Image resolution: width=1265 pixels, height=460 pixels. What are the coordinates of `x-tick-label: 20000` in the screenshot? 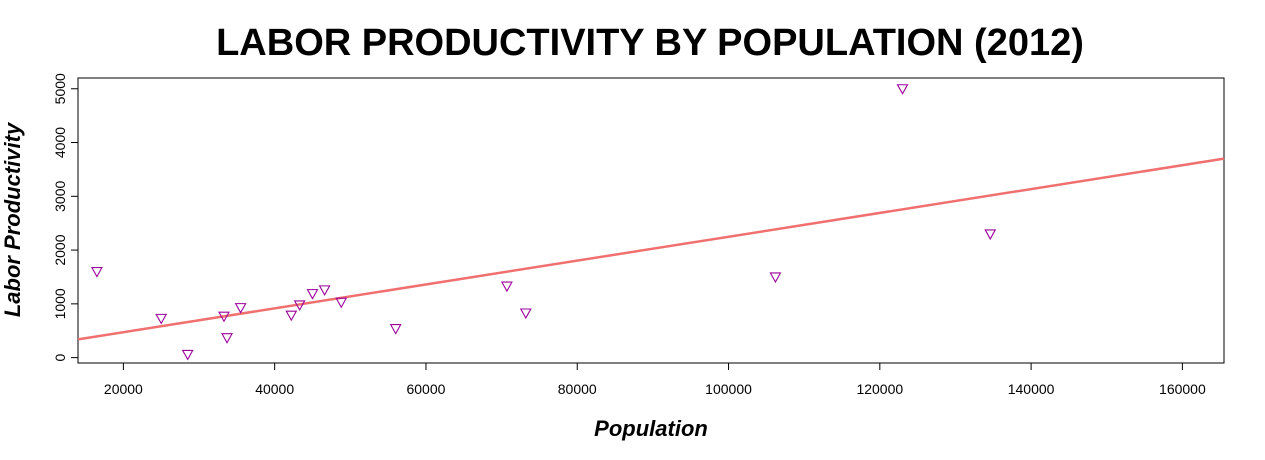 It's located at (123, 389).